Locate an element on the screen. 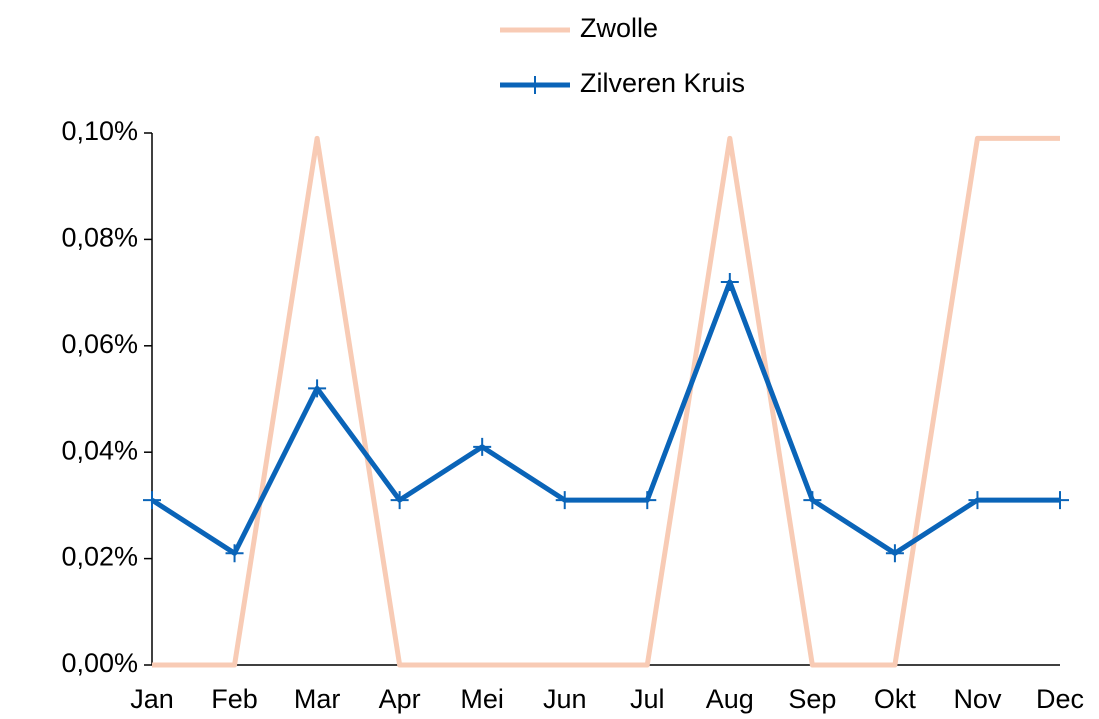 Image resolution: width=1099 pixels, height=719 pixels. y-tick-label: 0,08% is located at coordinates (99, 238).